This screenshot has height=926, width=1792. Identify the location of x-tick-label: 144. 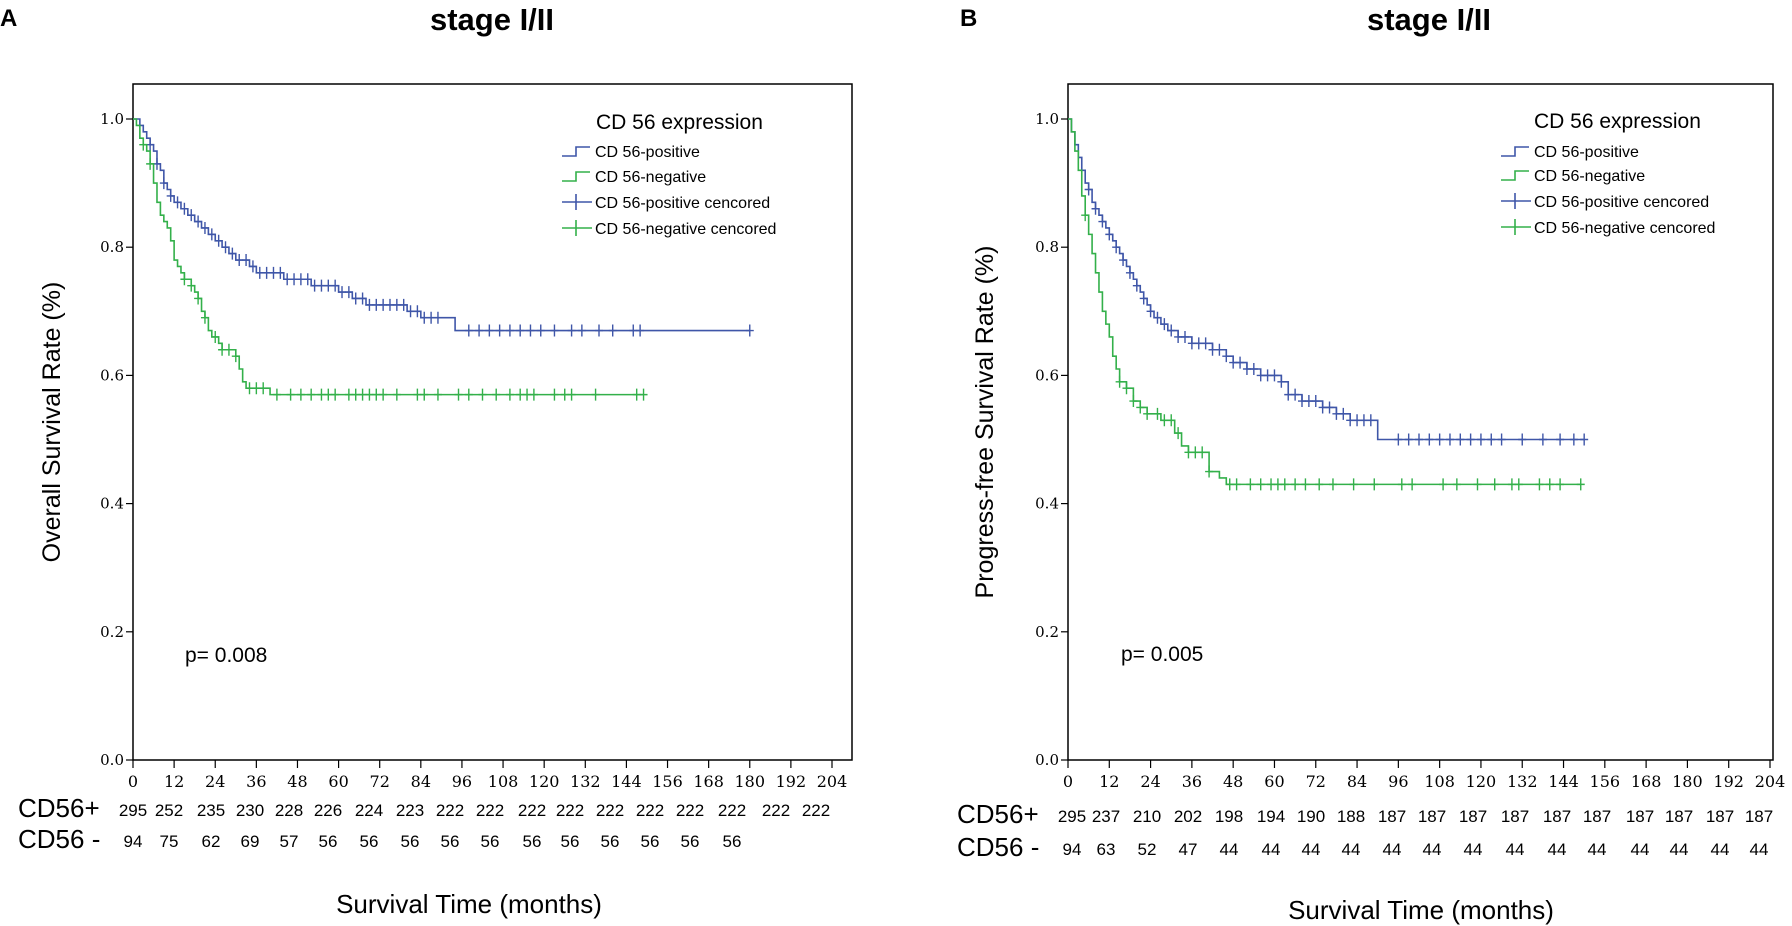
(626, 781).